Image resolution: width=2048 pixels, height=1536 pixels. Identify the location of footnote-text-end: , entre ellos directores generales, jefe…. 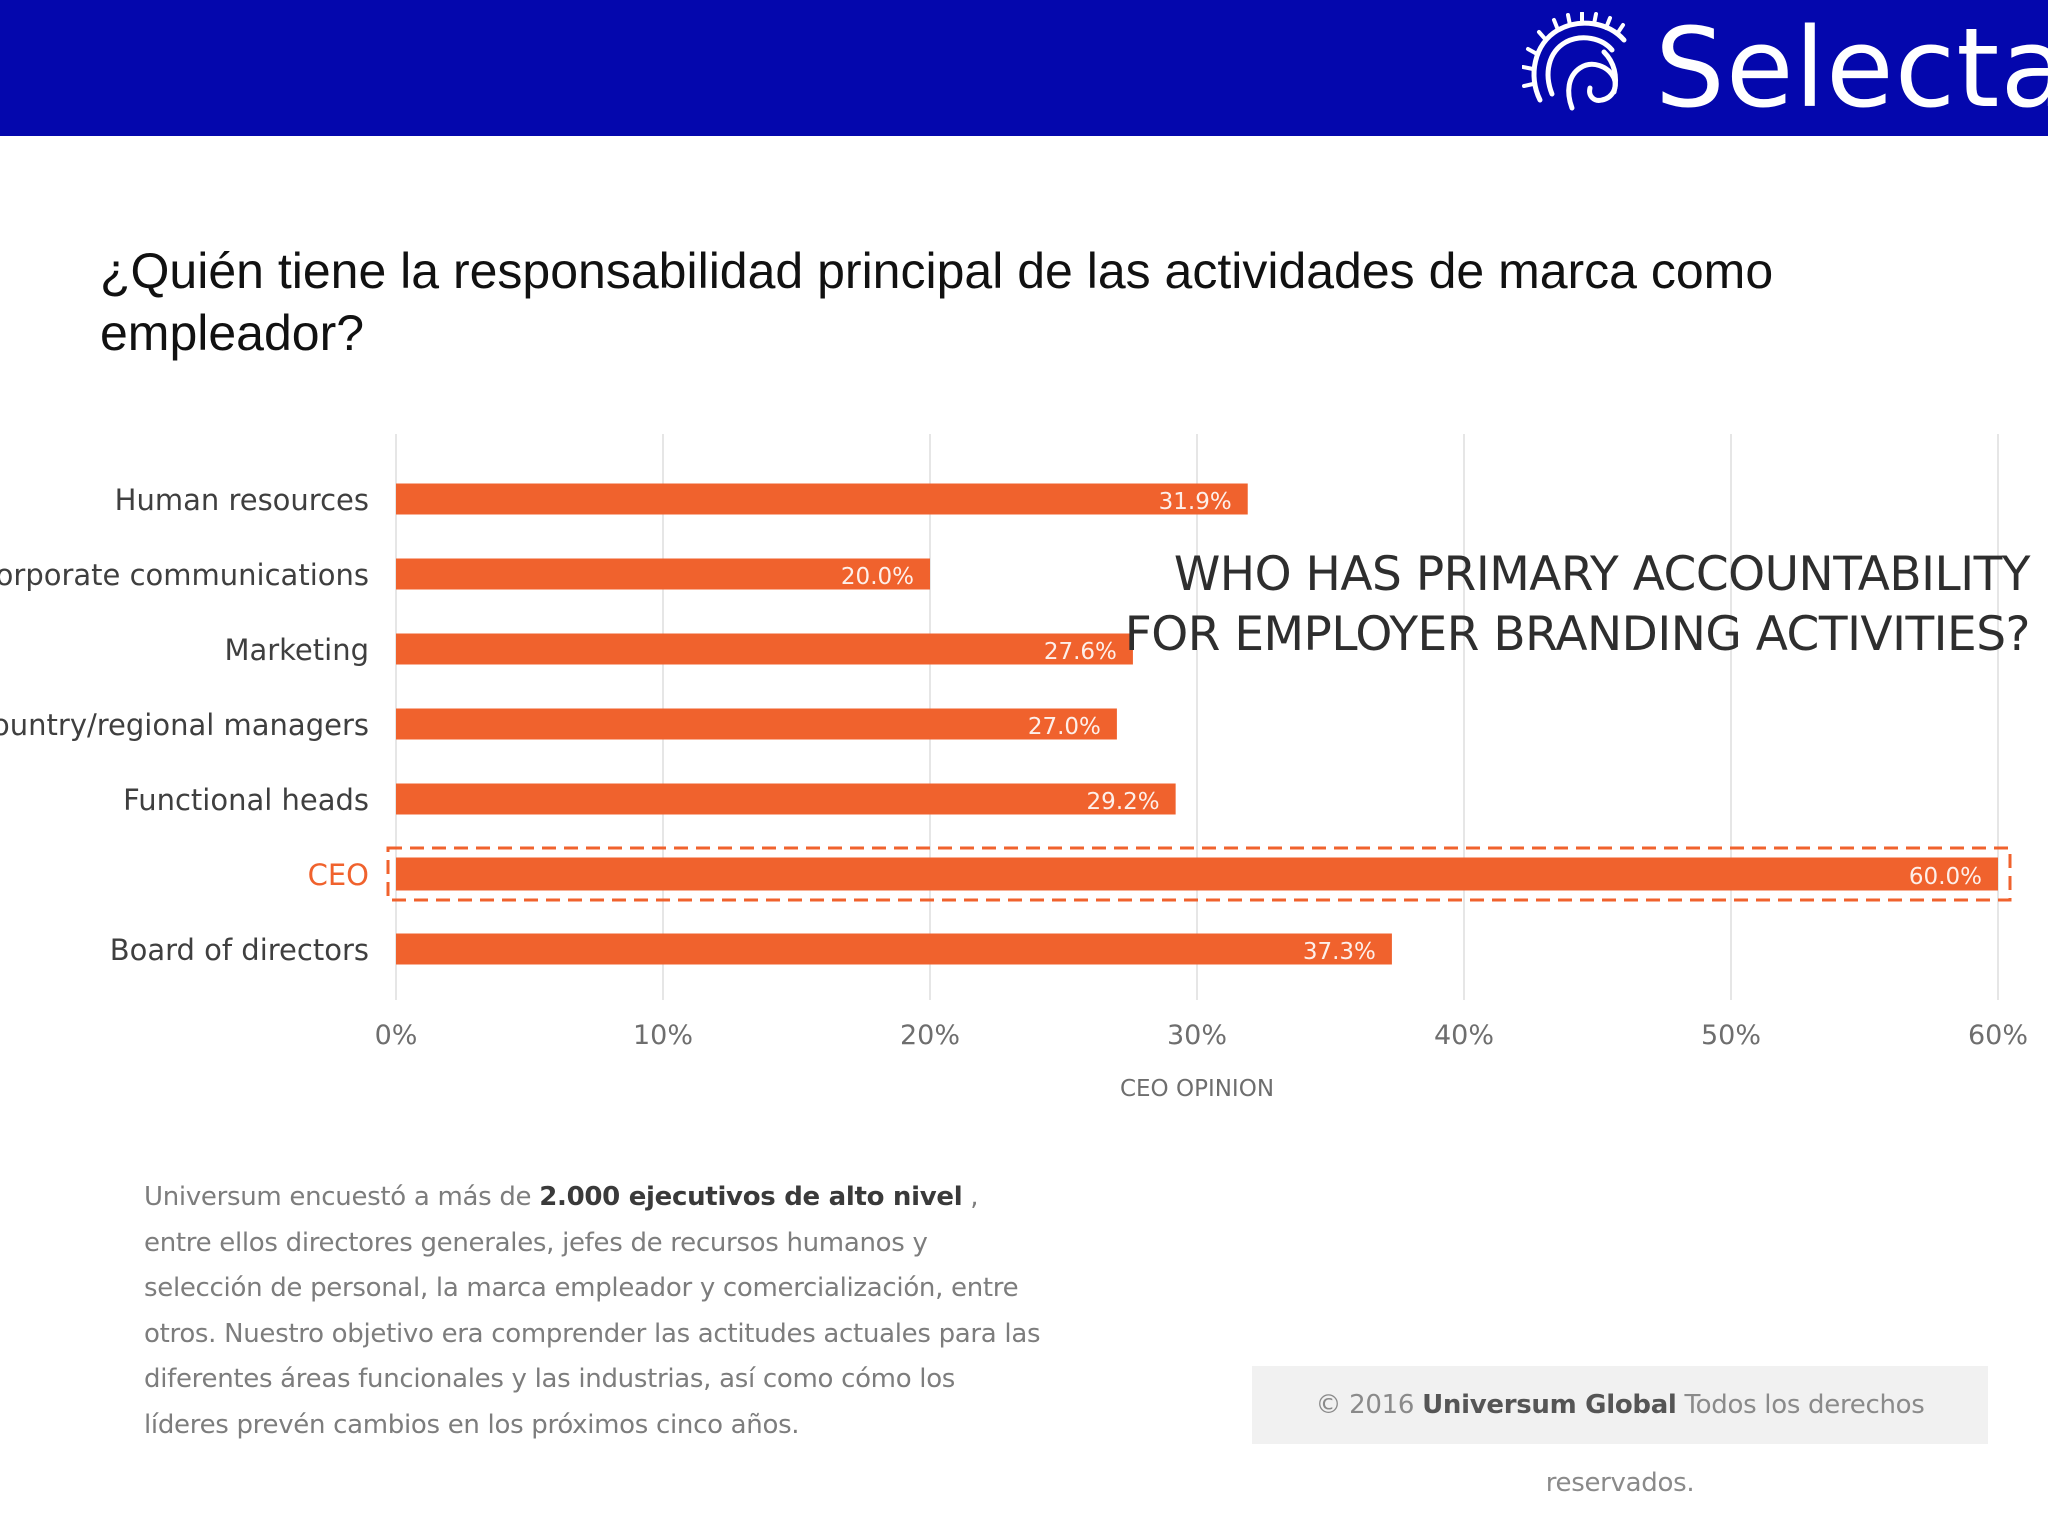
(592, 1311).